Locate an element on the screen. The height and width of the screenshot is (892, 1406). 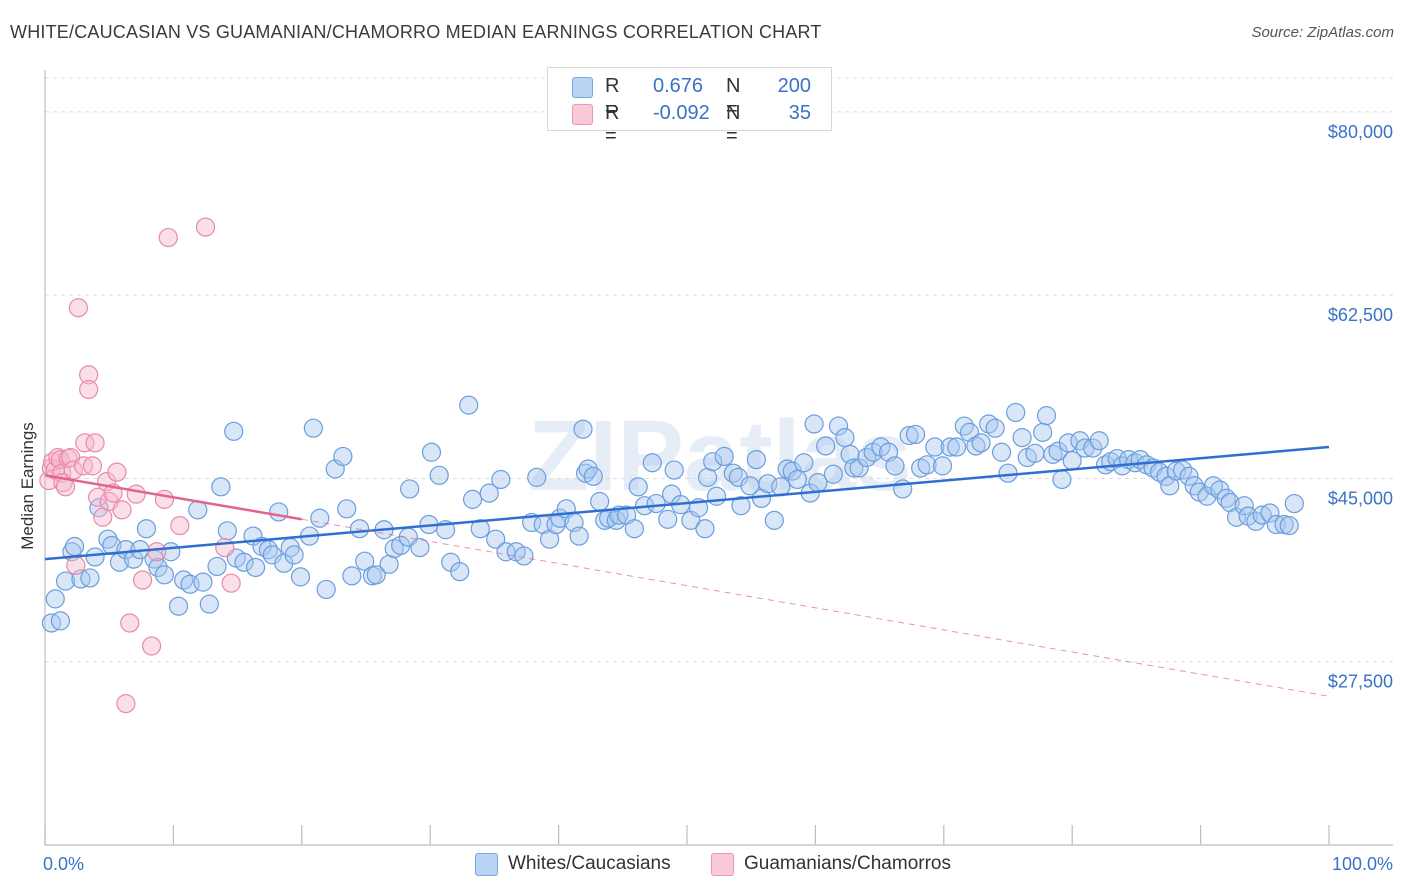
r-label: R = is located at coordinates (612, 124).